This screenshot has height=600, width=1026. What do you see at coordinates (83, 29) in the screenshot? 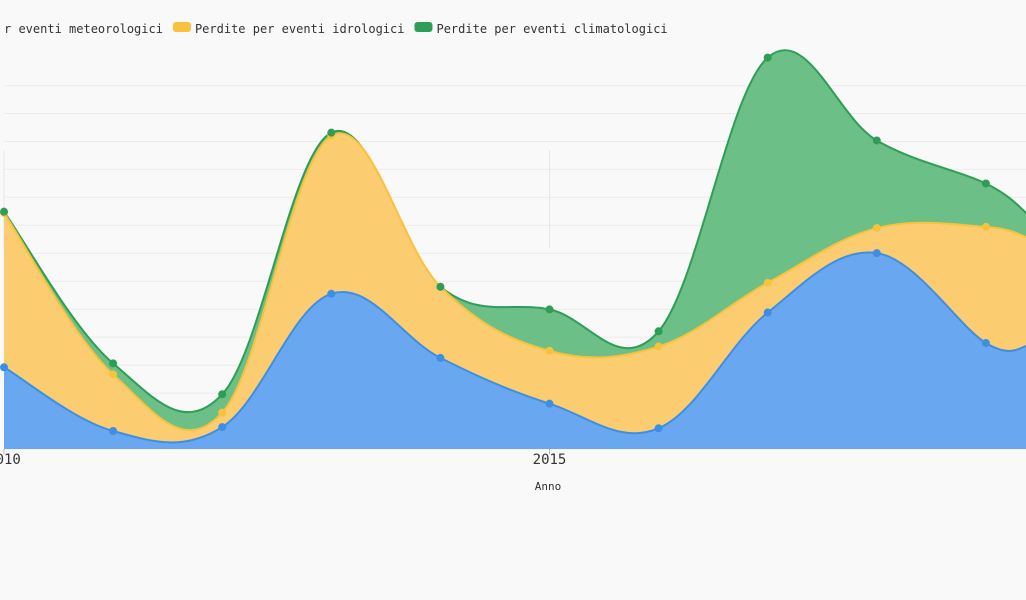
I see `legend-label: r eventi meteorologici` at bounding box center [83, 29].